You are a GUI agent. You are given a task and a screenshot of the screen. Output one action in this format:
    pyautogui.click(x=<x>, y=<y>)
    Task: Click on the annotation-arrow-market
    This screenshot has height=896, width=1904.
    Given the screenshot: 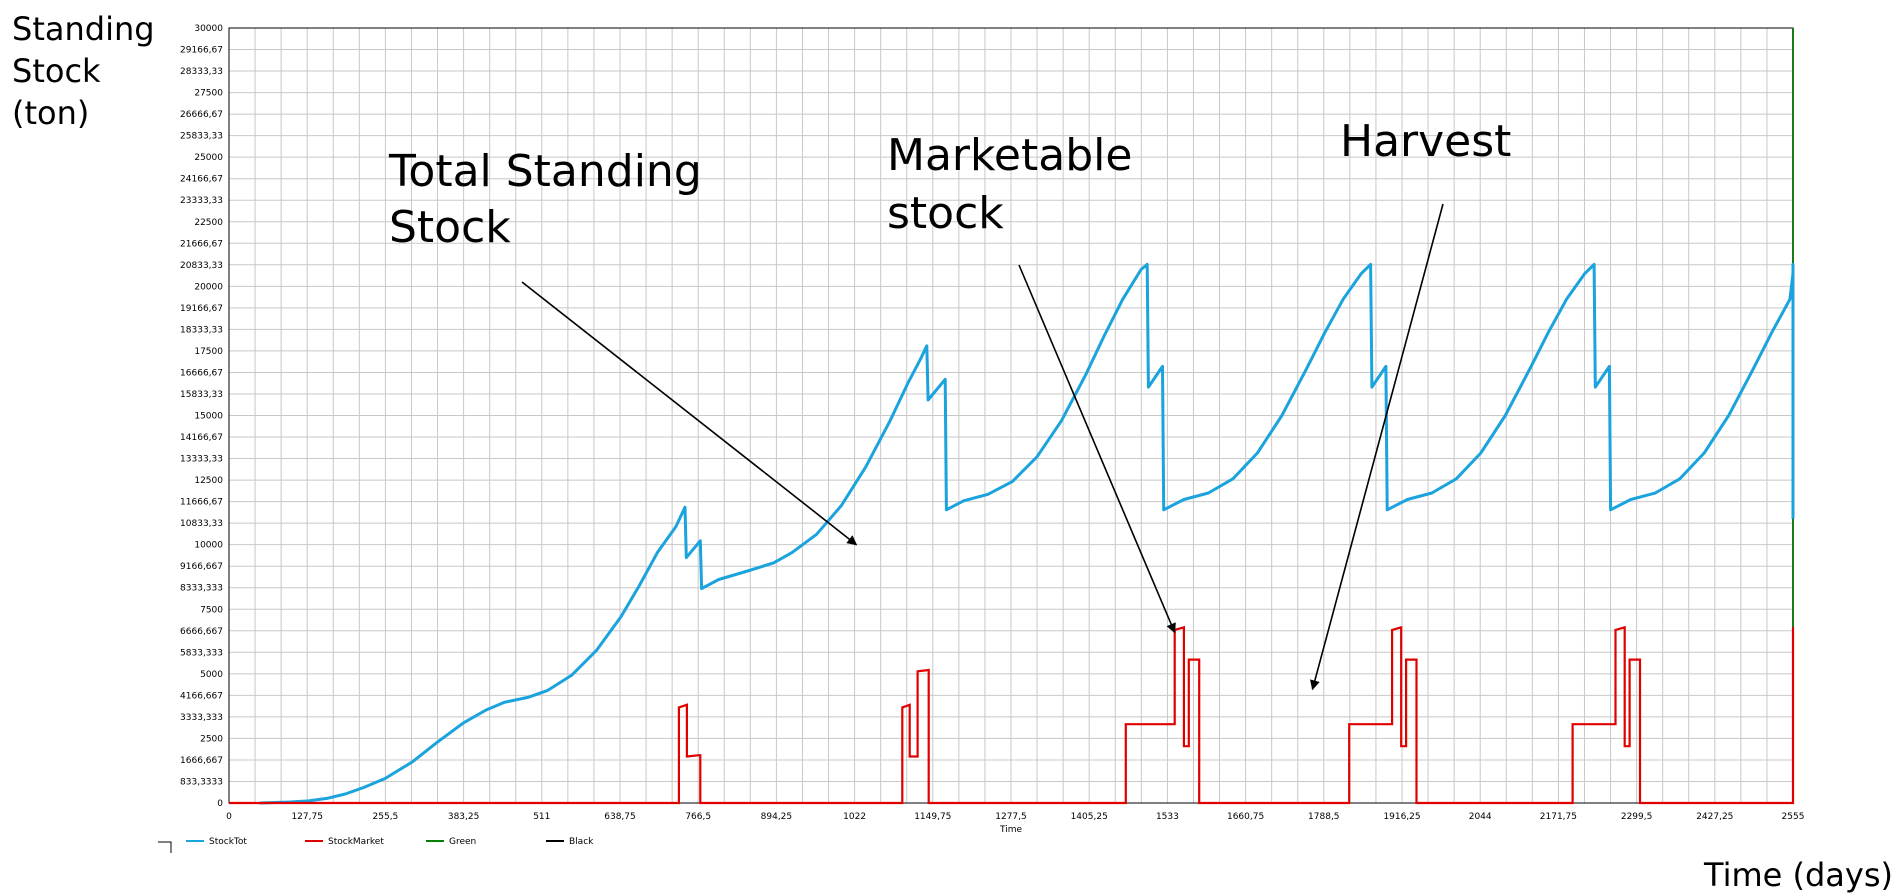 What is the action you would take?
    pyautogui.click(x=1097, y=449)
    